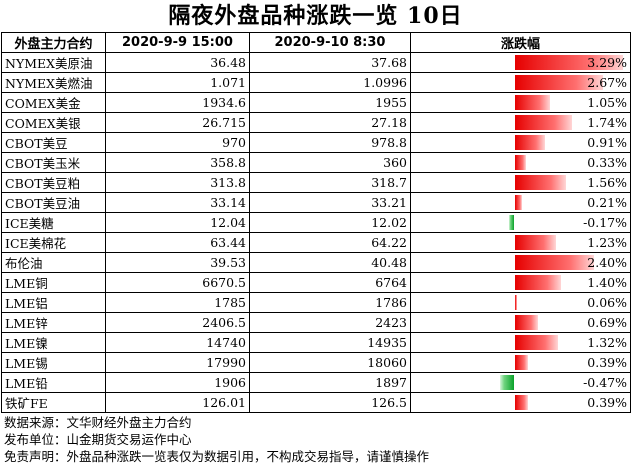 Image resolution: width=631 pixels, height=465 pixels. I want to click on table-row: CBOT美豆 970 978.8 0.91%, so click(316, 142).